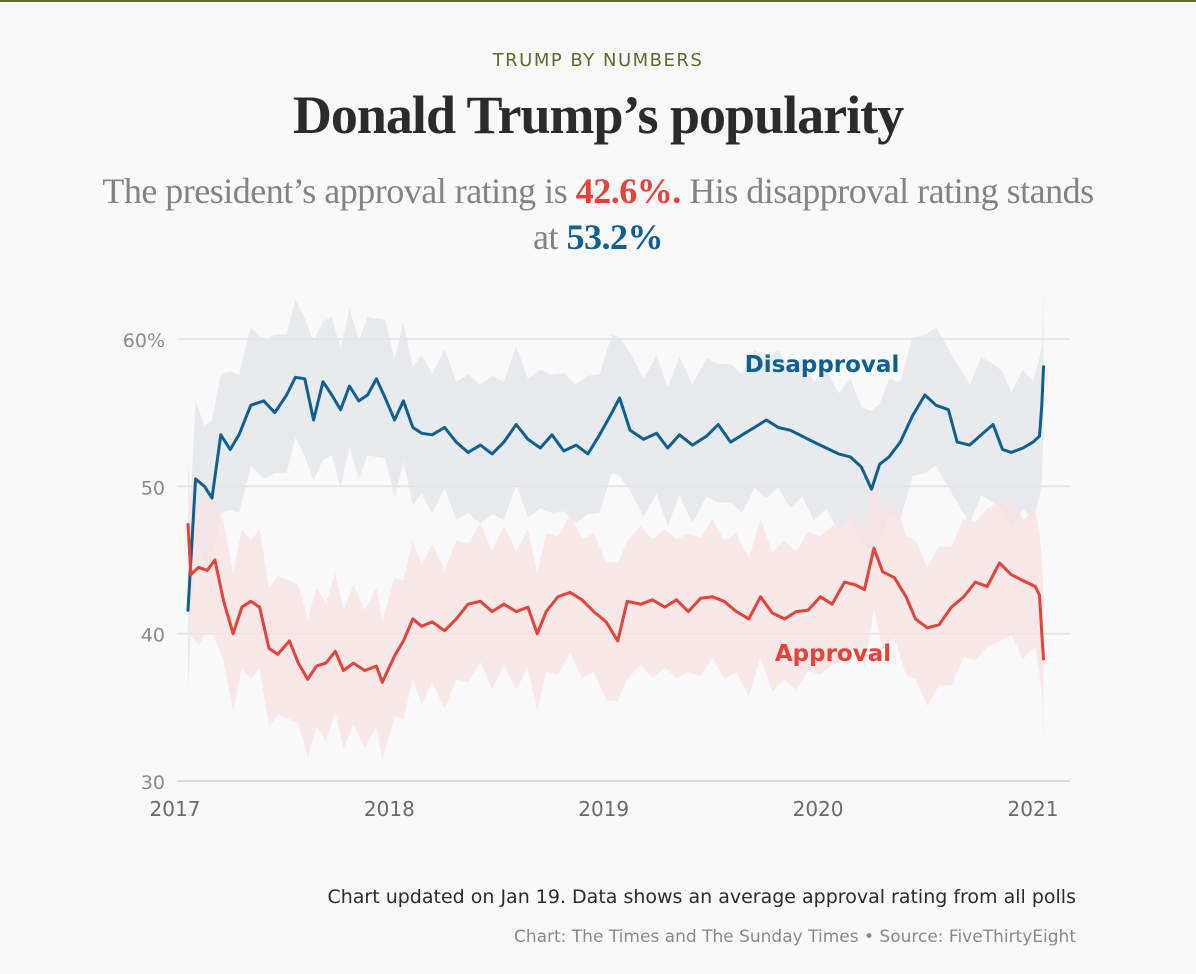  What do you see at coordinates (153, 783) in the screenshot?
I see `y-tick-label: 30` at bounding box center [153, 783].